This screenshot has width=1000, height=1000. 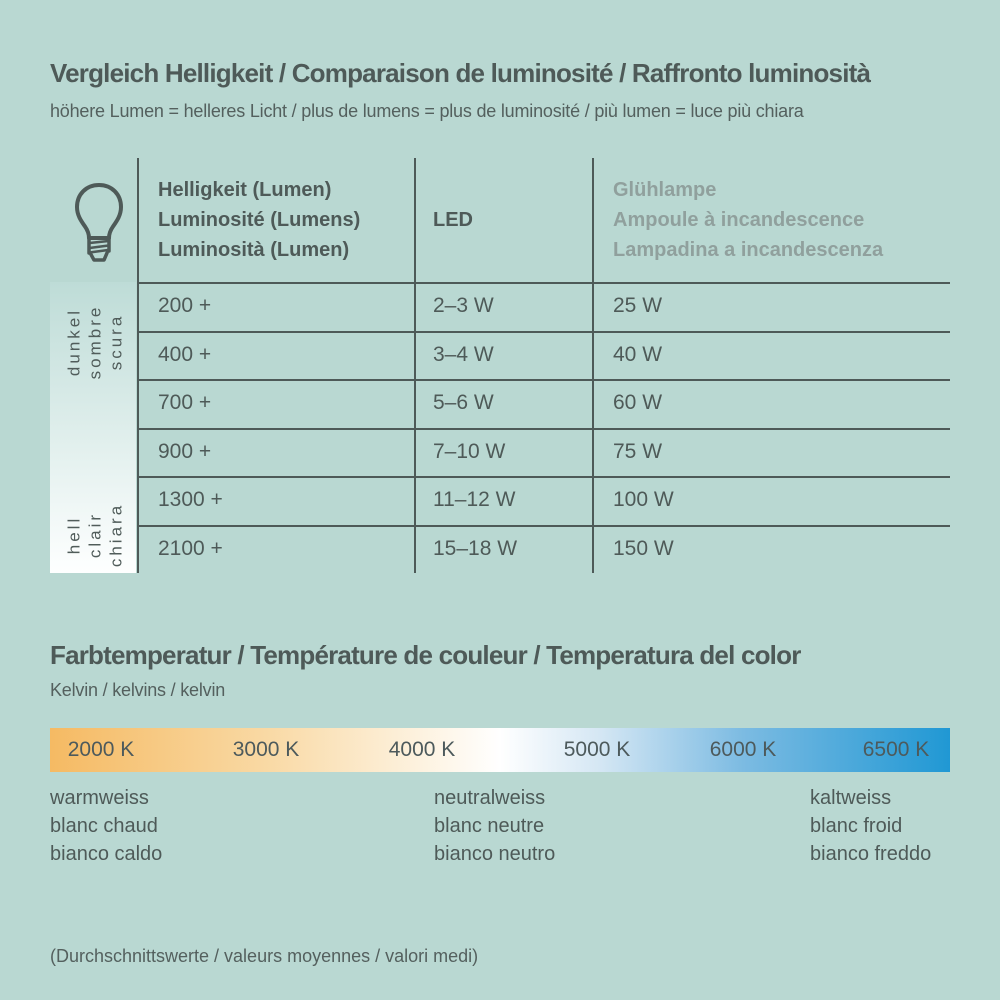 I want to click on lumen-value: 400 +, so click(x=185, y=354).